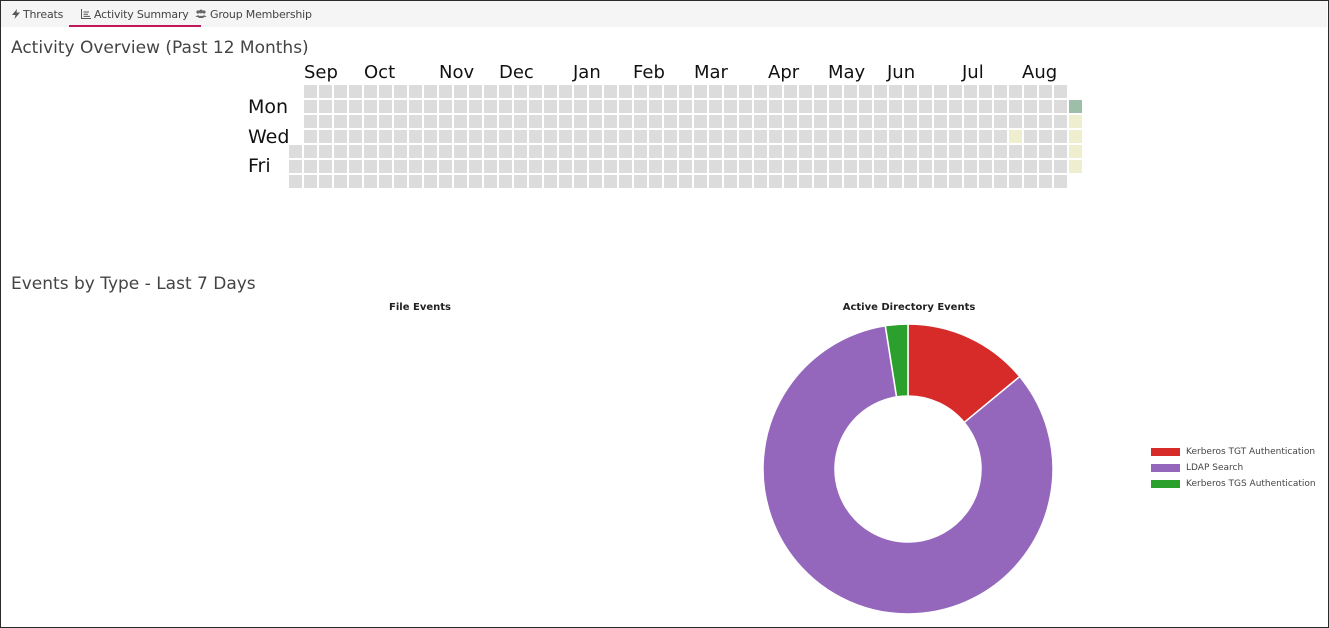 This screenshot has width=1329, height=628. What do you see at coordinates (1233, 452) in the screenshot?
I see `legend-item: Kerberos TGT Authentication` at bounding box center [1233, 452].